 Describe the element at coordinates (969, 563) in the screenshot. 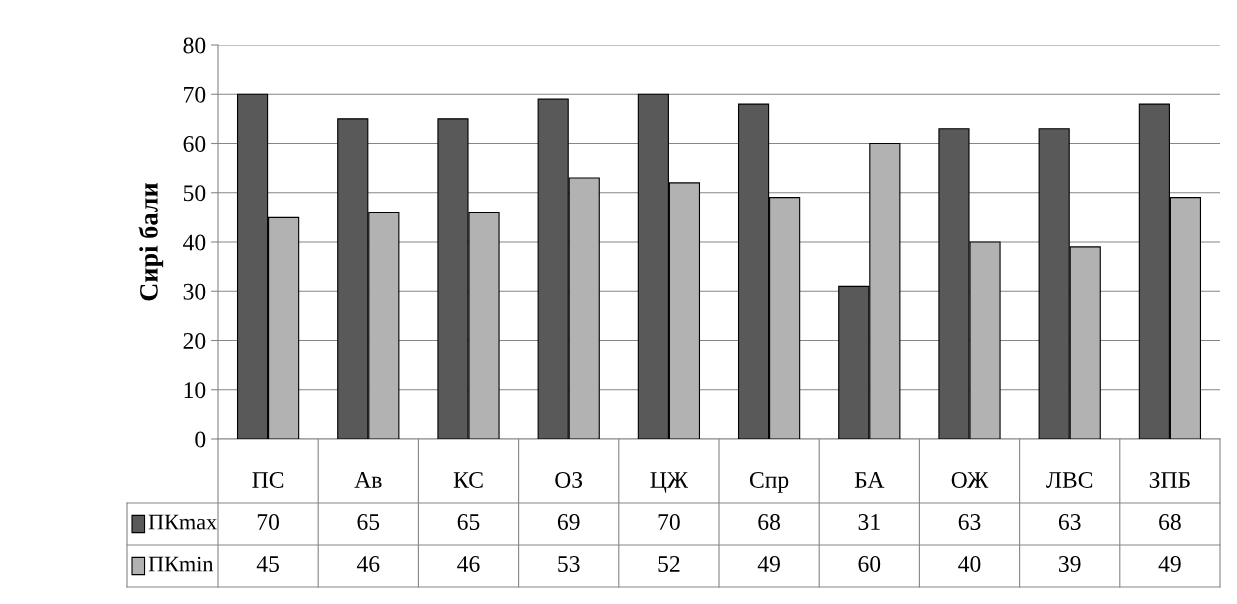

I see `data-label: 40` at that location.